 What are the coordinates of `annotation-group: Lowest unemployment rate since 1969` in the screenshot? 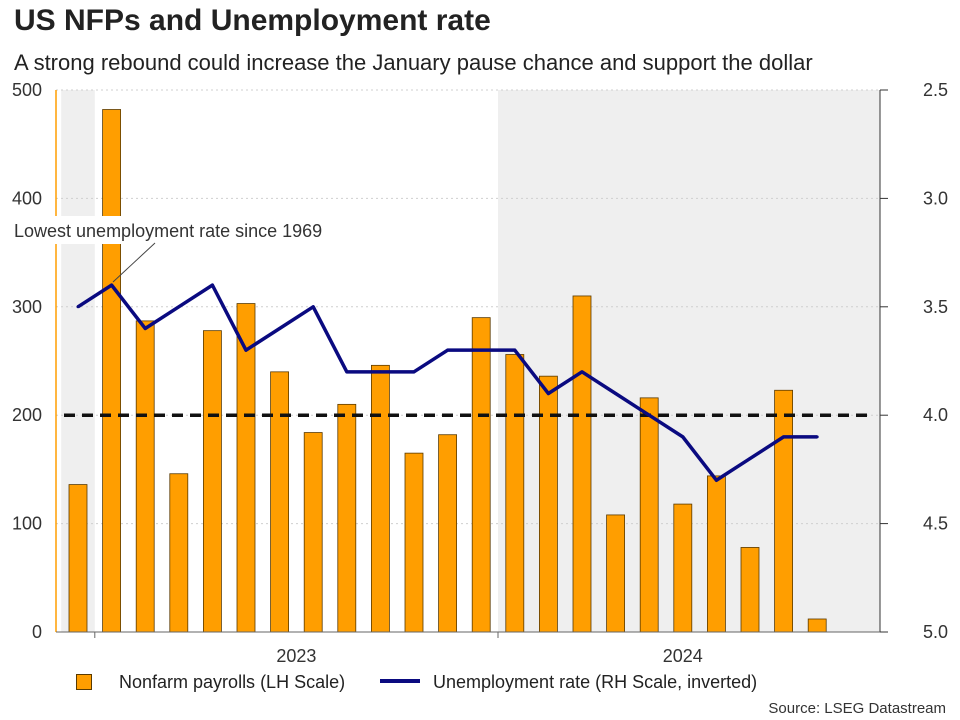 It's located at (178, 249).